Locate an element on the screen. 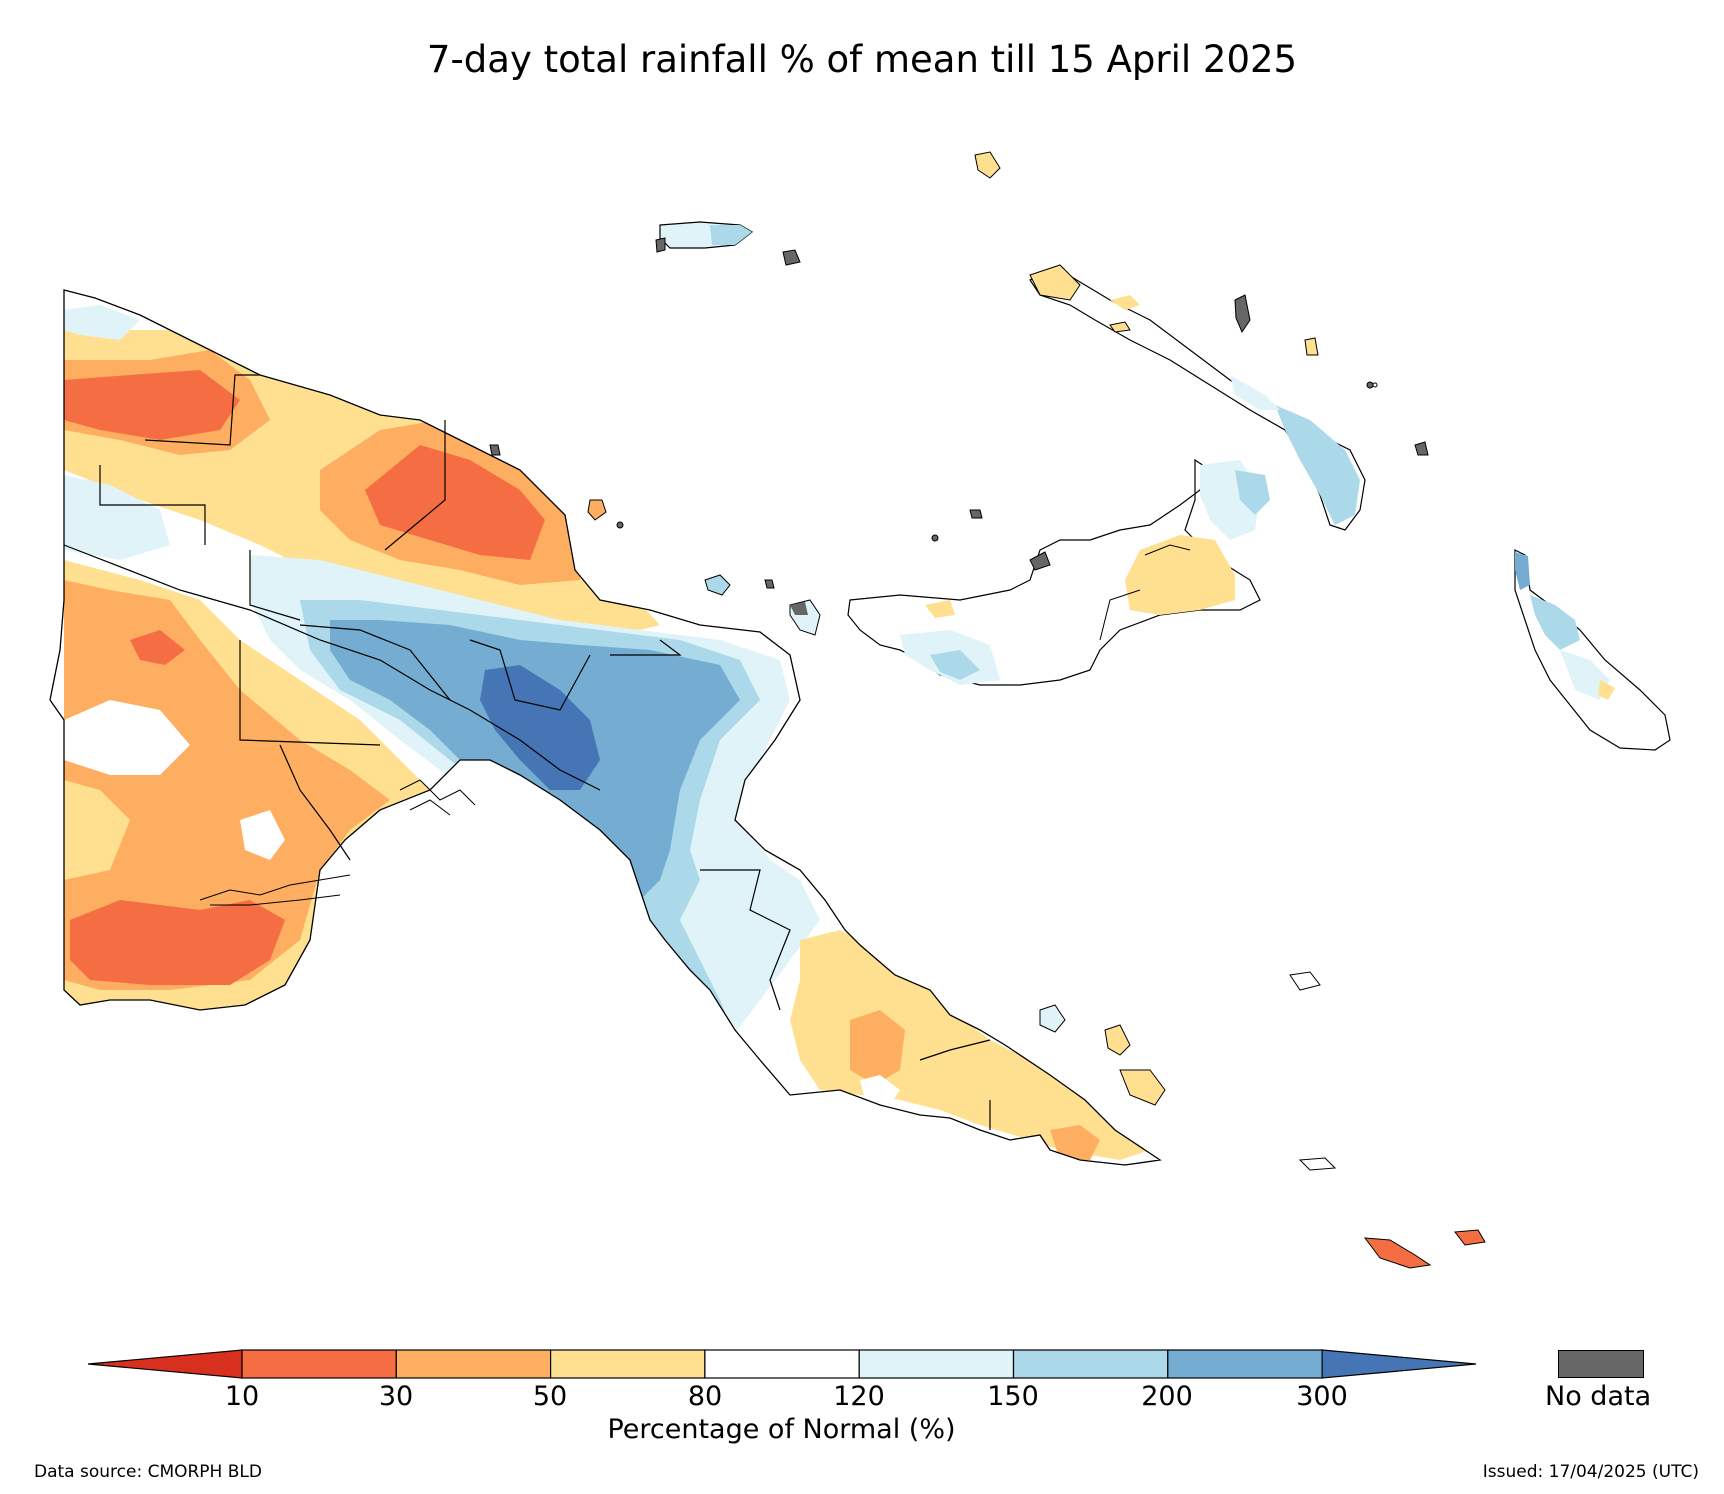  colorbar-tick-10: 10 is located at coordinates (242, 1396).